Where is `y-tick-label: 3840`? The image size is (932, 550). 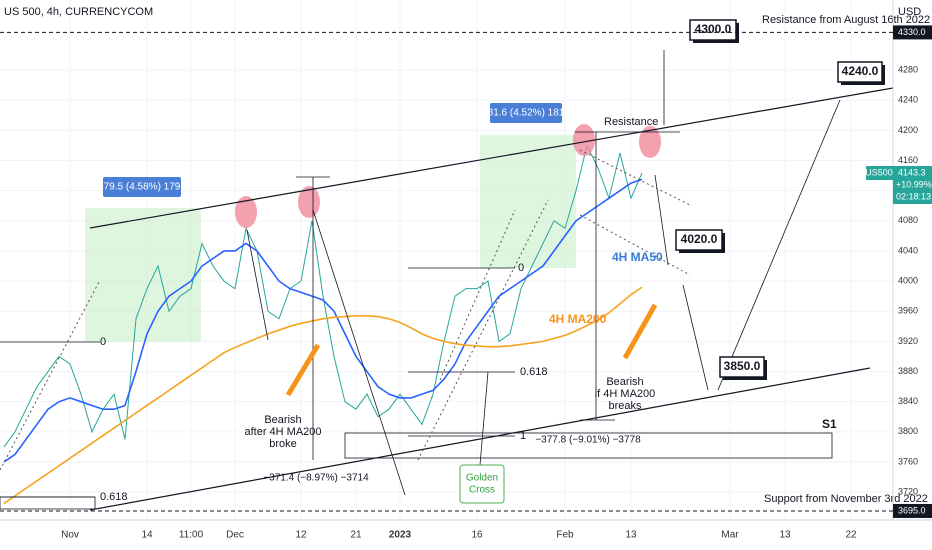 y-tick-label: 3840 is located at coordinates (908, 401).